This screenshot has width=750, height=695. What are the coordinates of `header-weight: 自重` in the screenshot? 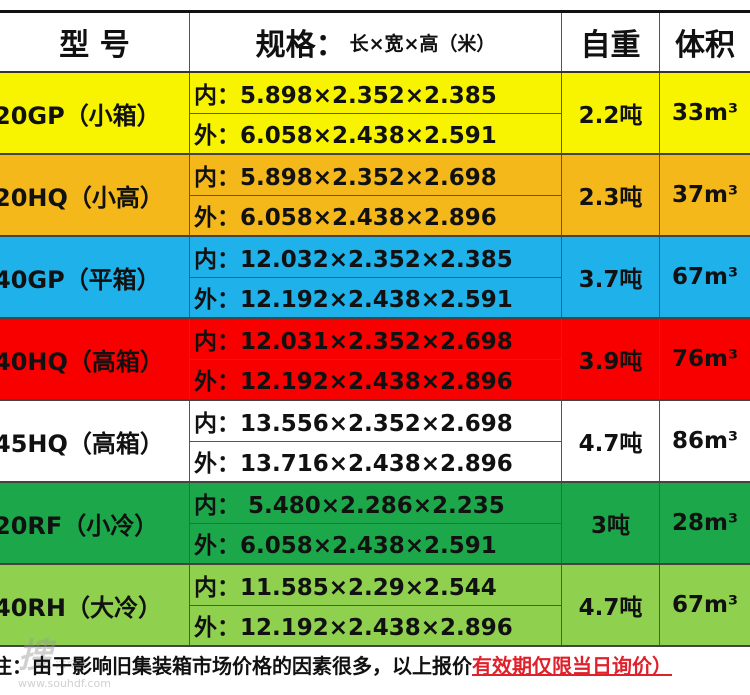 It's located at (611, 42).